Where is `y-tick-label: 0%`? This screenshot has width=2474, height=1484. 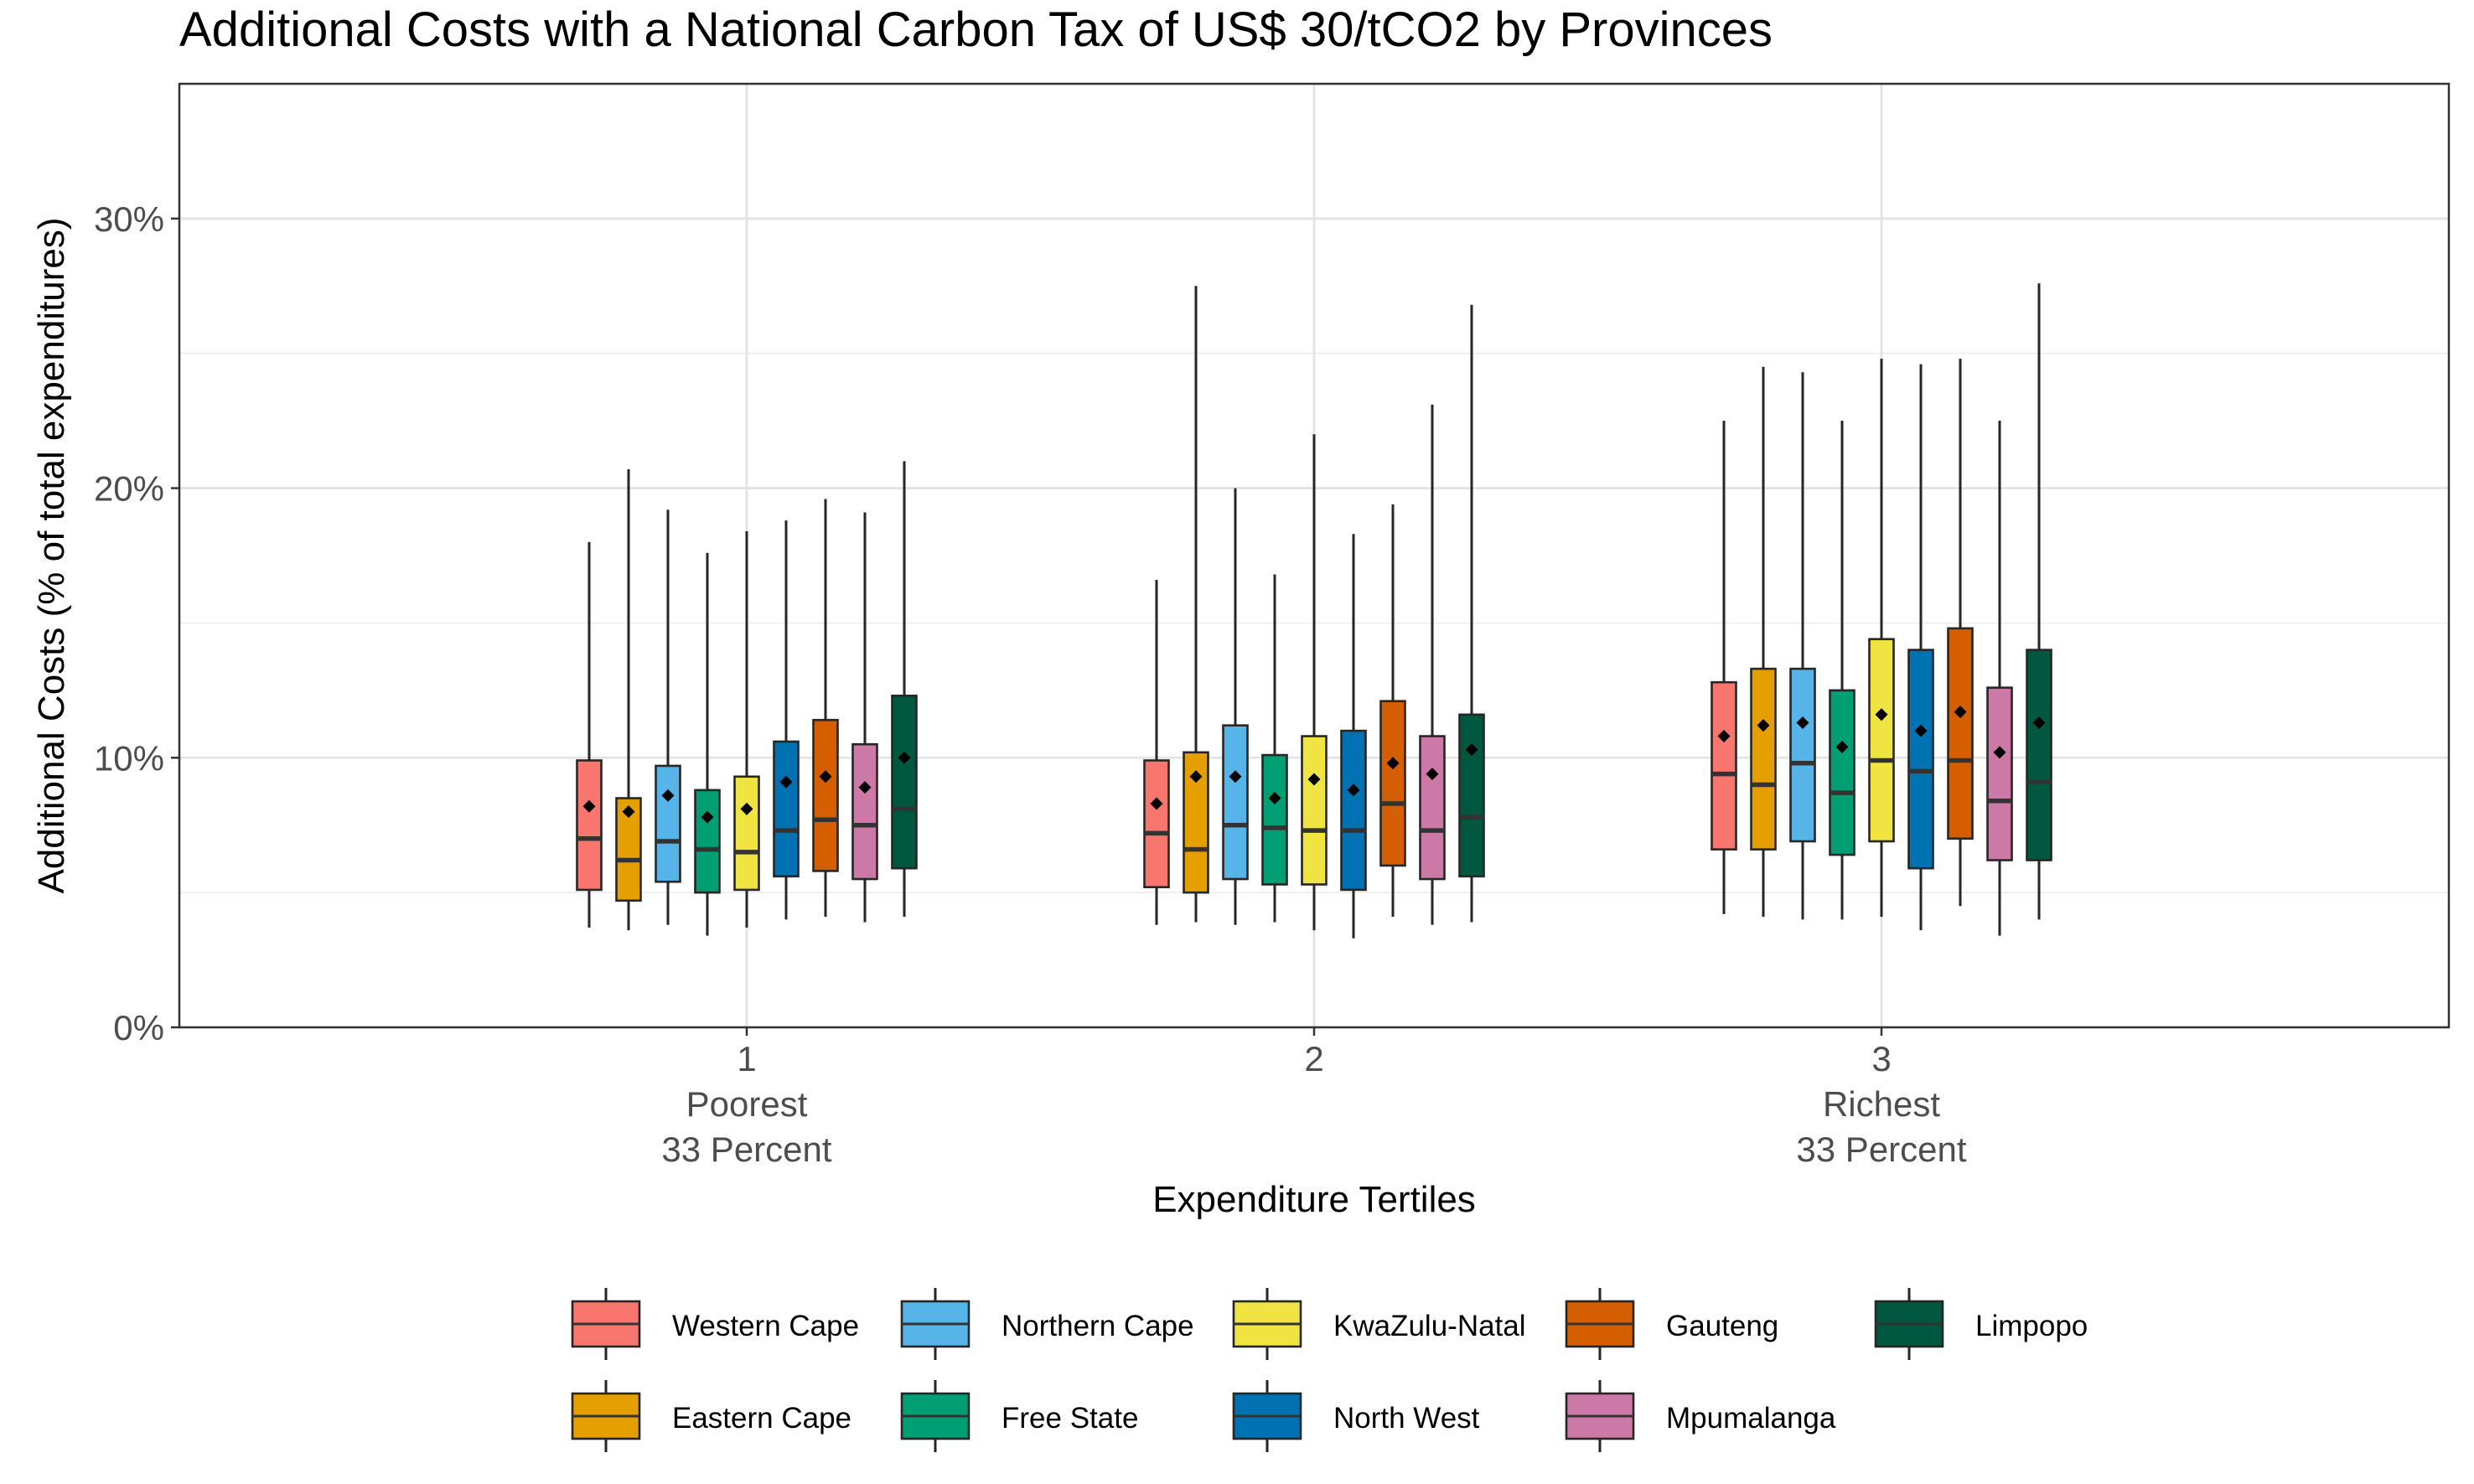 y-tick-label: 0% is located at coordinates (138, 1028).